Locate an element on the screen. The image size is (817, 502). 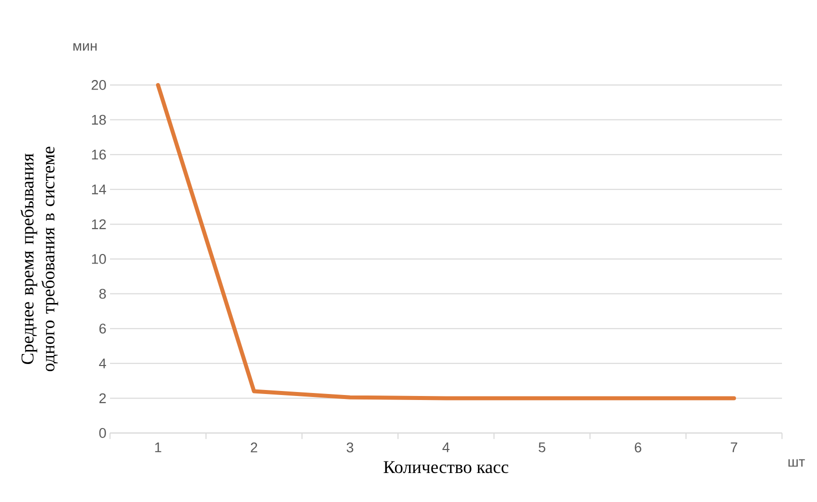
x-tick-label: 5 is located at coordinates (542, 447).